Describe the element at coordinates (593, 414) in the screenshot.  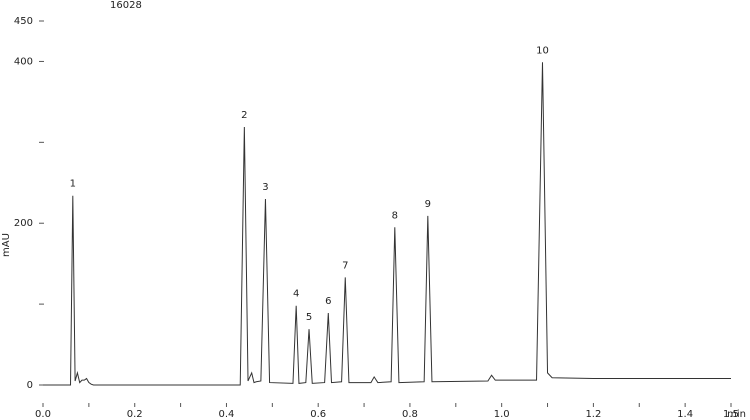
I see `x-tick-label: 1.2` at that location.